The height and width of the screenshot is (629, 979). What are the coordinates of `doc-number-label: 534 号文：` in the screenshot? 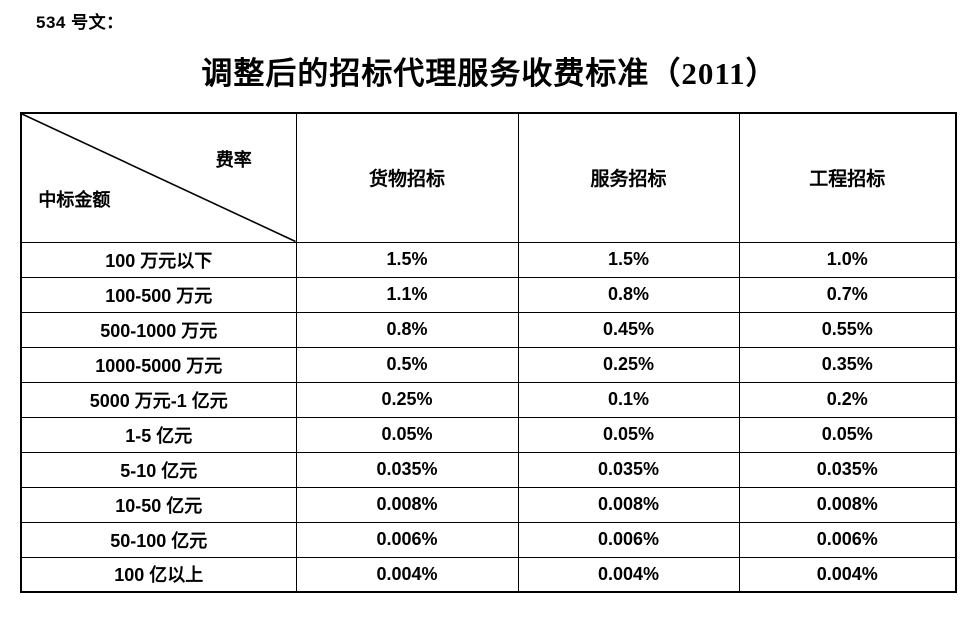 It's located at (80, 22).